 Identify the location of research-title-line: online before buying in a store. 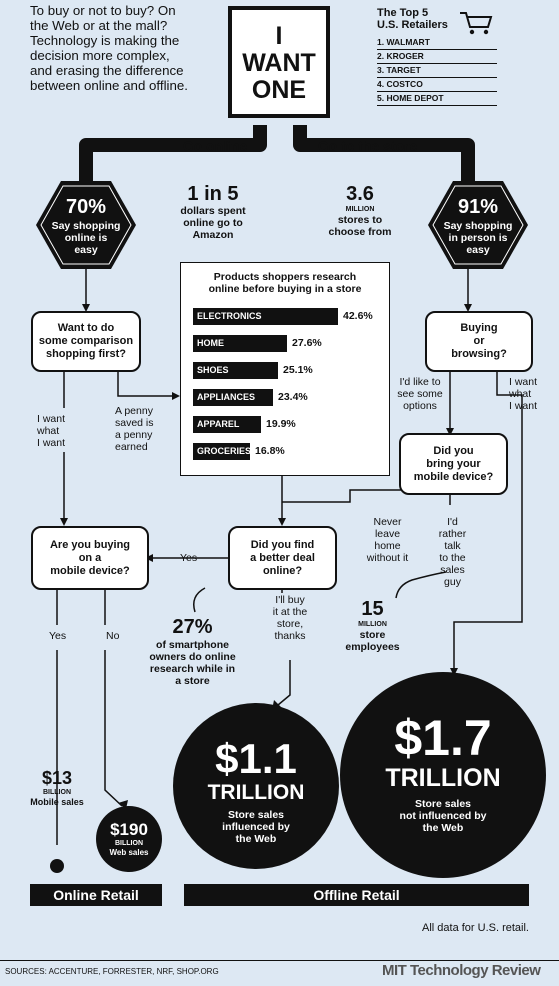
(285, 289).